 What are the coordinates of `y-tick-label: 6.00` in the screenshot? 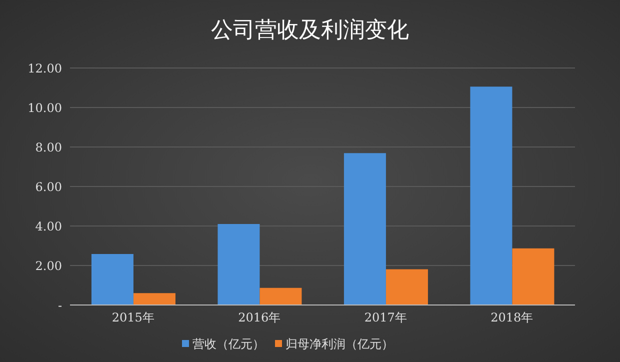 It's located at (48, 187).